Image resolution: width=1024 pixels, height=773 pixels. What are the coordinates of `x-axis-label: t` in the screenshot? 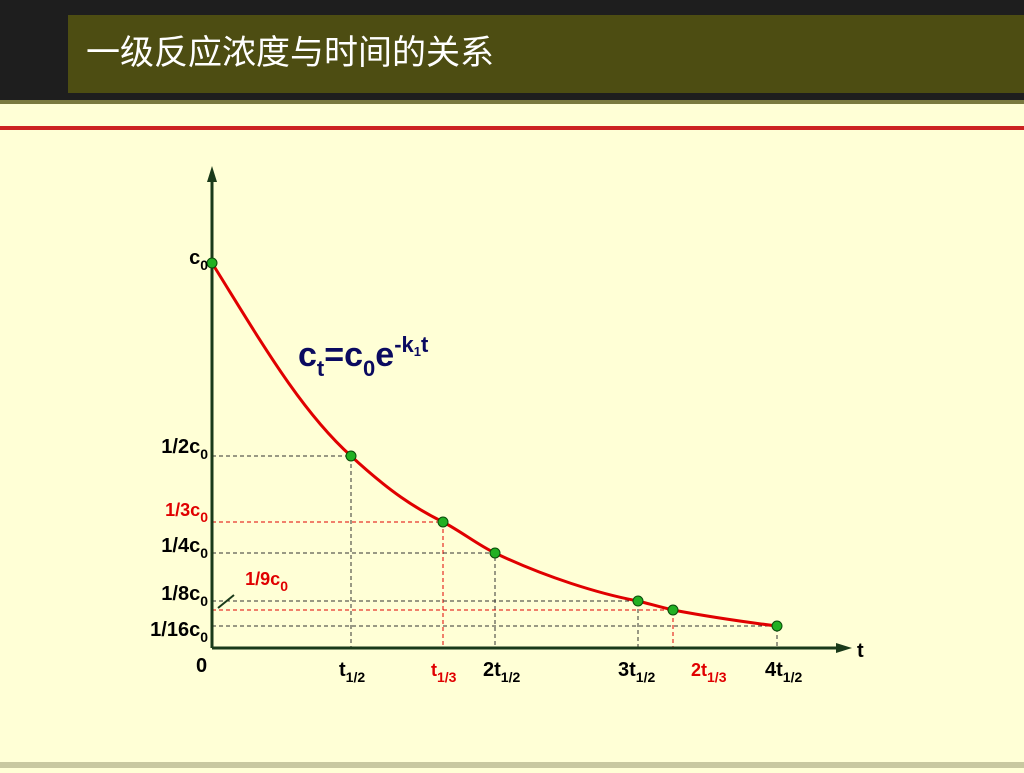 It's located at (860, 651).